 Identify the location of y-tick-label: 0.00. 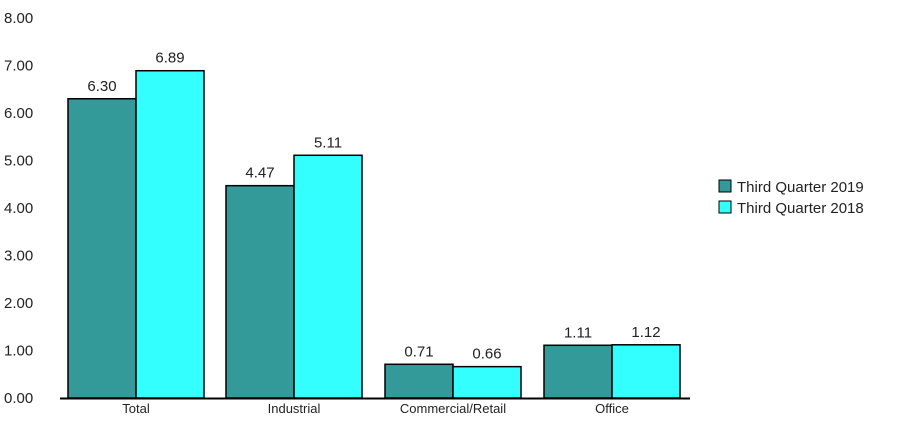
(18, 398).